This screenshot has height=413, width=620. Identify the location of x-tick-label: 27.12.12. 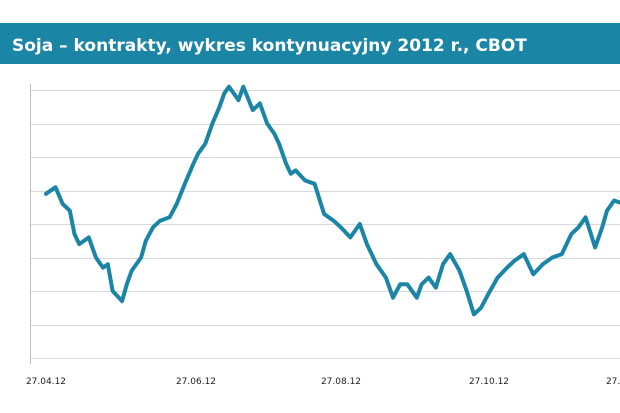
(613, 382).